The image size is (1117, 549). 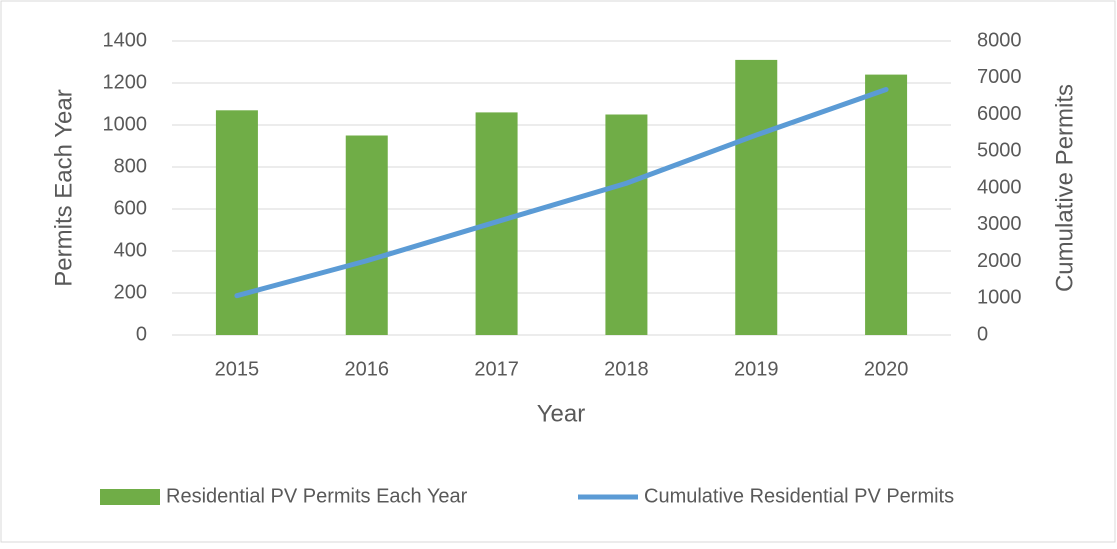 What do you see at coordinates (561, 413) in the screenshot?
I see `x-axis-label: Year` at bounding box center [561, 413].